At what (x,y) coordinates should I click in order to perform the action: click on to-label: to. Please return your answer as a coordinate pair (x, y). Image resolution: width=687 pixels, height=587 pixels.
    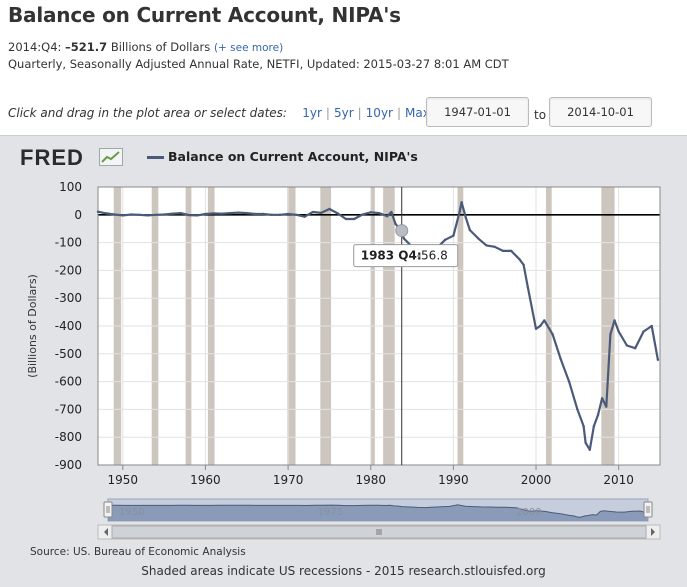
    Looking at the image, I should click on (540, 115).